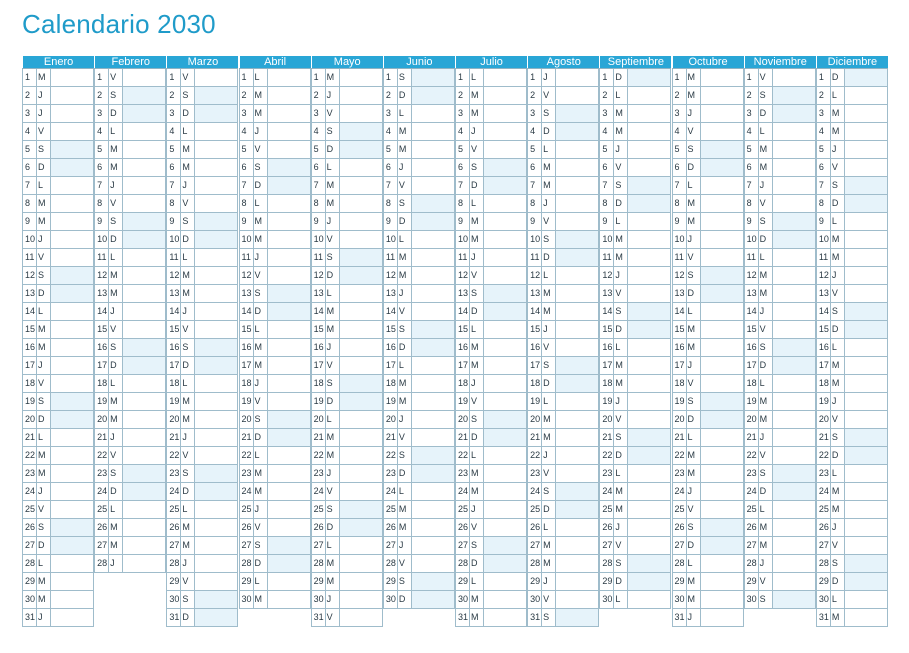 The width and height of the screenshot is (909, 653). What do you see at coordinates (749, 221) in the screenshot?
I see `day-number: 9` at bounding box center [749, 221].